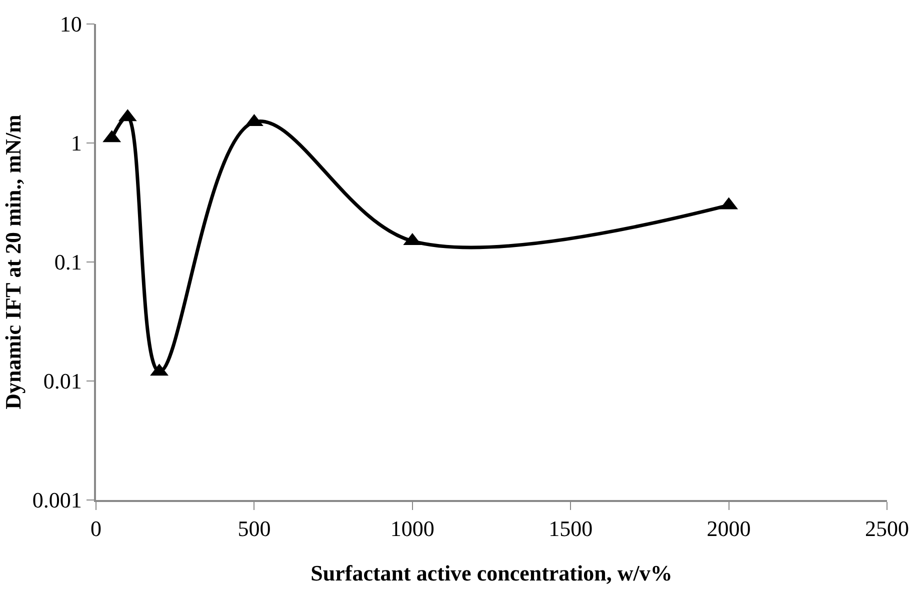  What do you see at coordinates (62, 381) in the screenshot?
I see `y-tick-label: 0.01` at bounding box center [62, 381].